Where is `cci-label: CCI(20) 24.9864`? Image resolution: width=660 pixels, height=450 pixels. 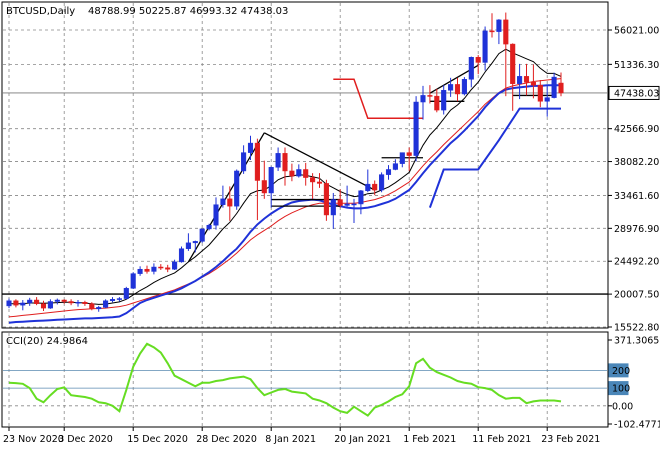
cci-label: CCI(20) 24.9864 is located at coordinates (47, 341).